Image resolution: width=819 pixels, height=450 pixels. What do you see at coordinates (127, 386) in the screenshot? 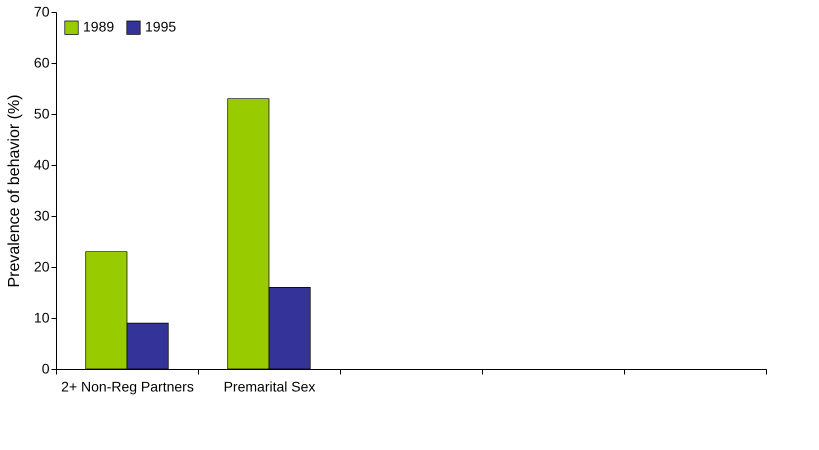
I see `x-tick-label: 2+ Non-Reg Partners` at bounding box center [127, 386].